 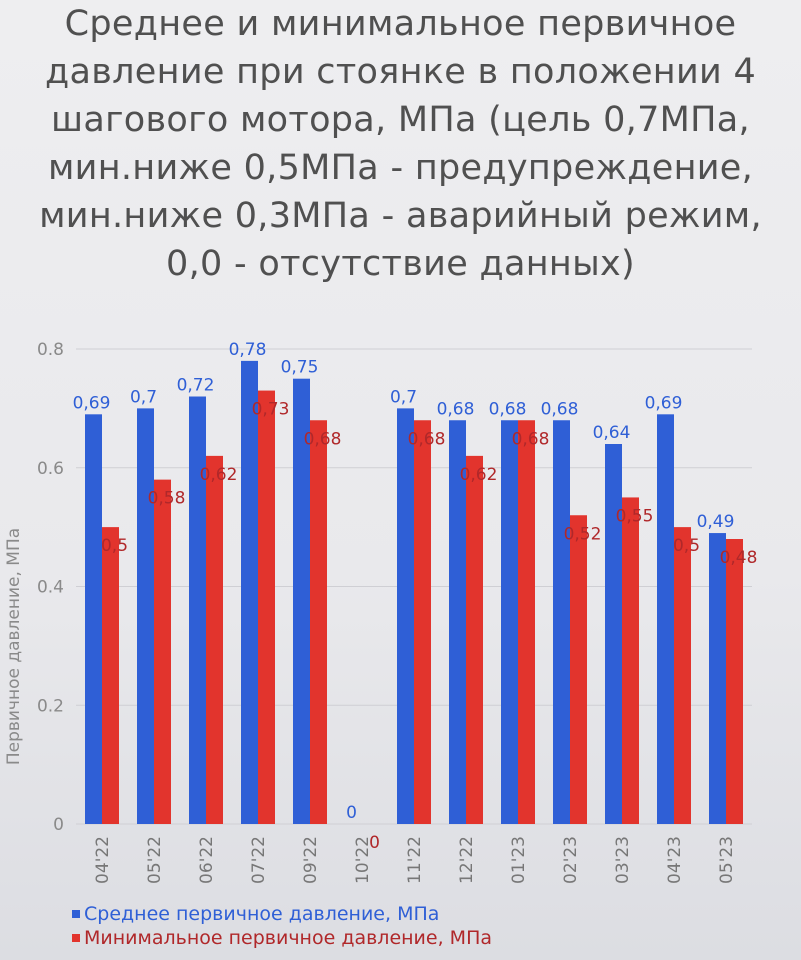 I want to click on y-axis-label: Первичное давление, МПа, so click(x=14, y=646).